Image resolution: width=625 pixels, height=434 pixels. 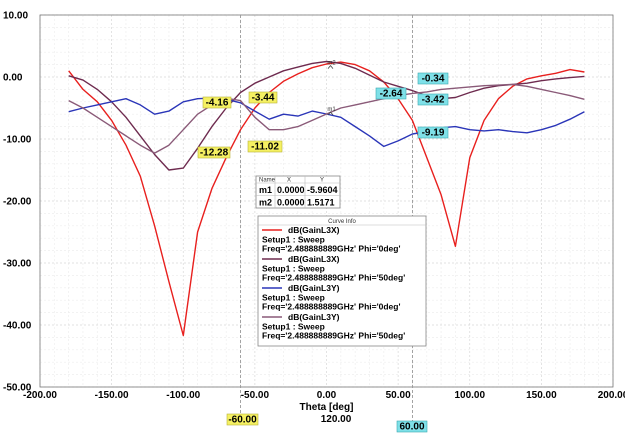 I want to click on x-axis-title: Theta [deg], so click(x=327, y=407).